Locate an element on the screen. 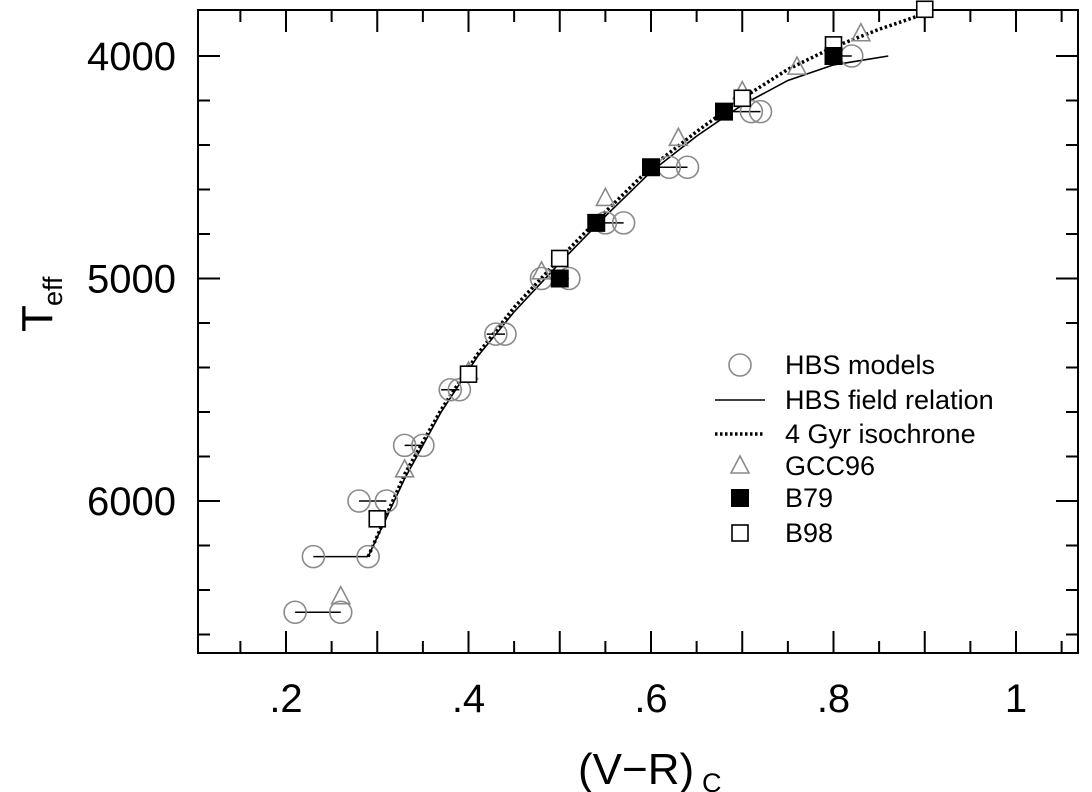 This screenshot has width=1092, height=792. legend-label: HBS models is located at coordinates (860, 365).